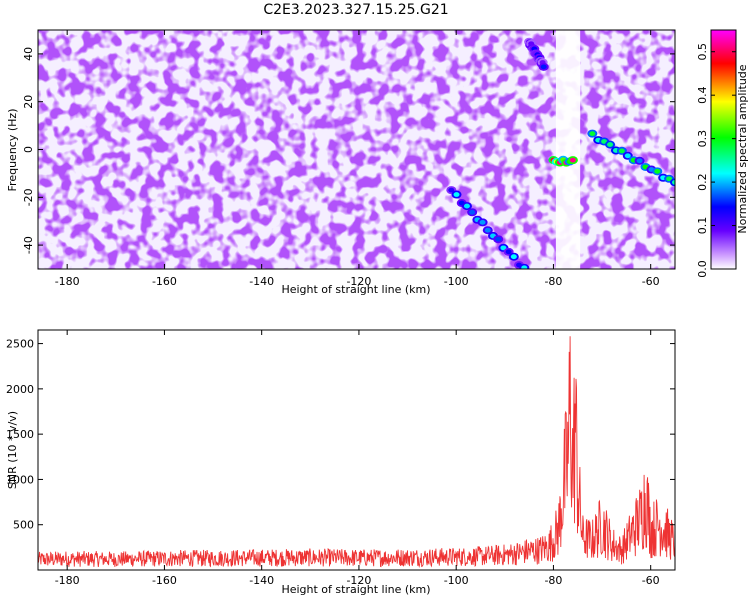 The image size is (750, 600). Describe the element at coordinates (702, 226) in the screenshot. I see `colorbar-tick-label: 0.1` at that location.